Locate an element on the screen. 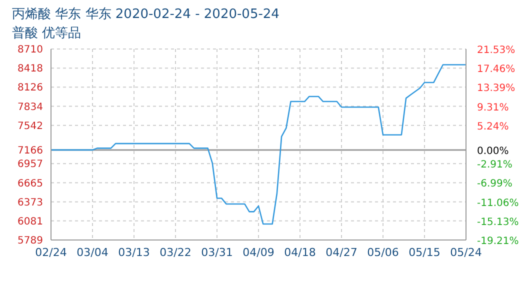  chart-subtitle: 普酸 优等品 is located at coordinates (47, 33).